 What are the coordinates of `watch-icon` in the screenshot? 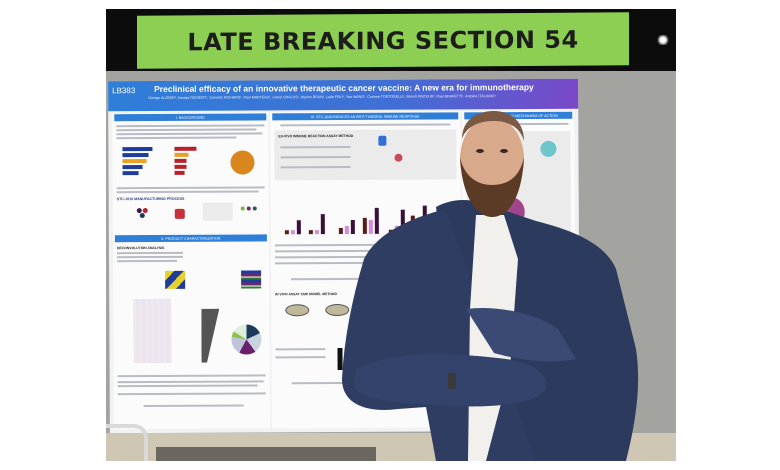 It's located at (452, 381).